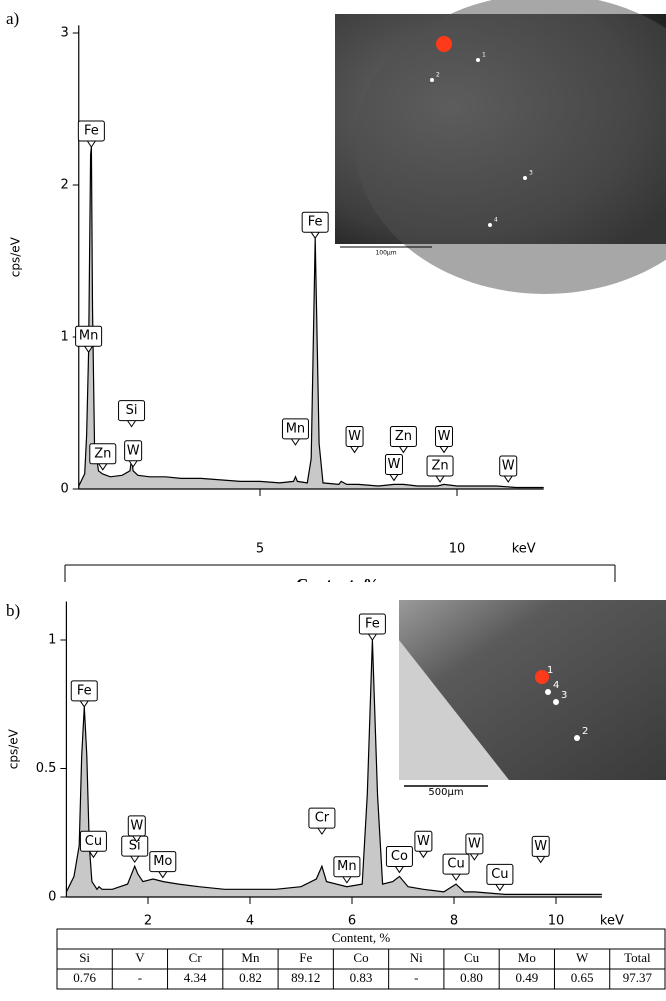 The height and width of the screenshot is (1001, 666). What do you see at coordinates (12, 18) in the screenshot?
I see `panel-label: a)` at bounding box center [12, 18].